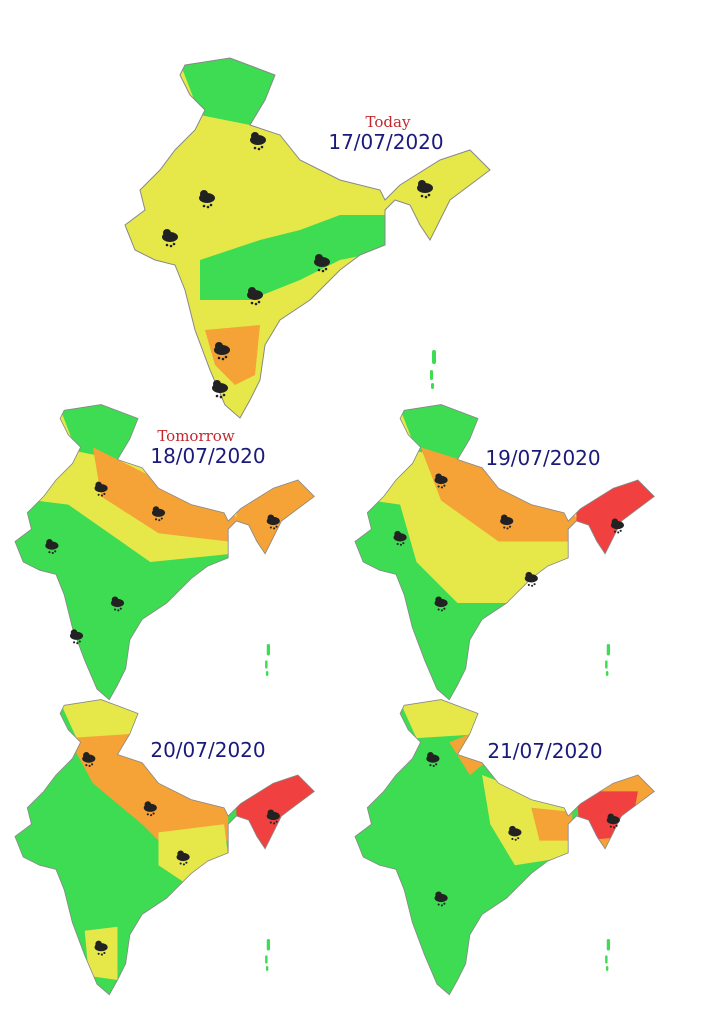  What do you see at coordinates (544, 751) in the screenshot?
I see `map-date: 21/07/2020` at bounding box center [544, 751].